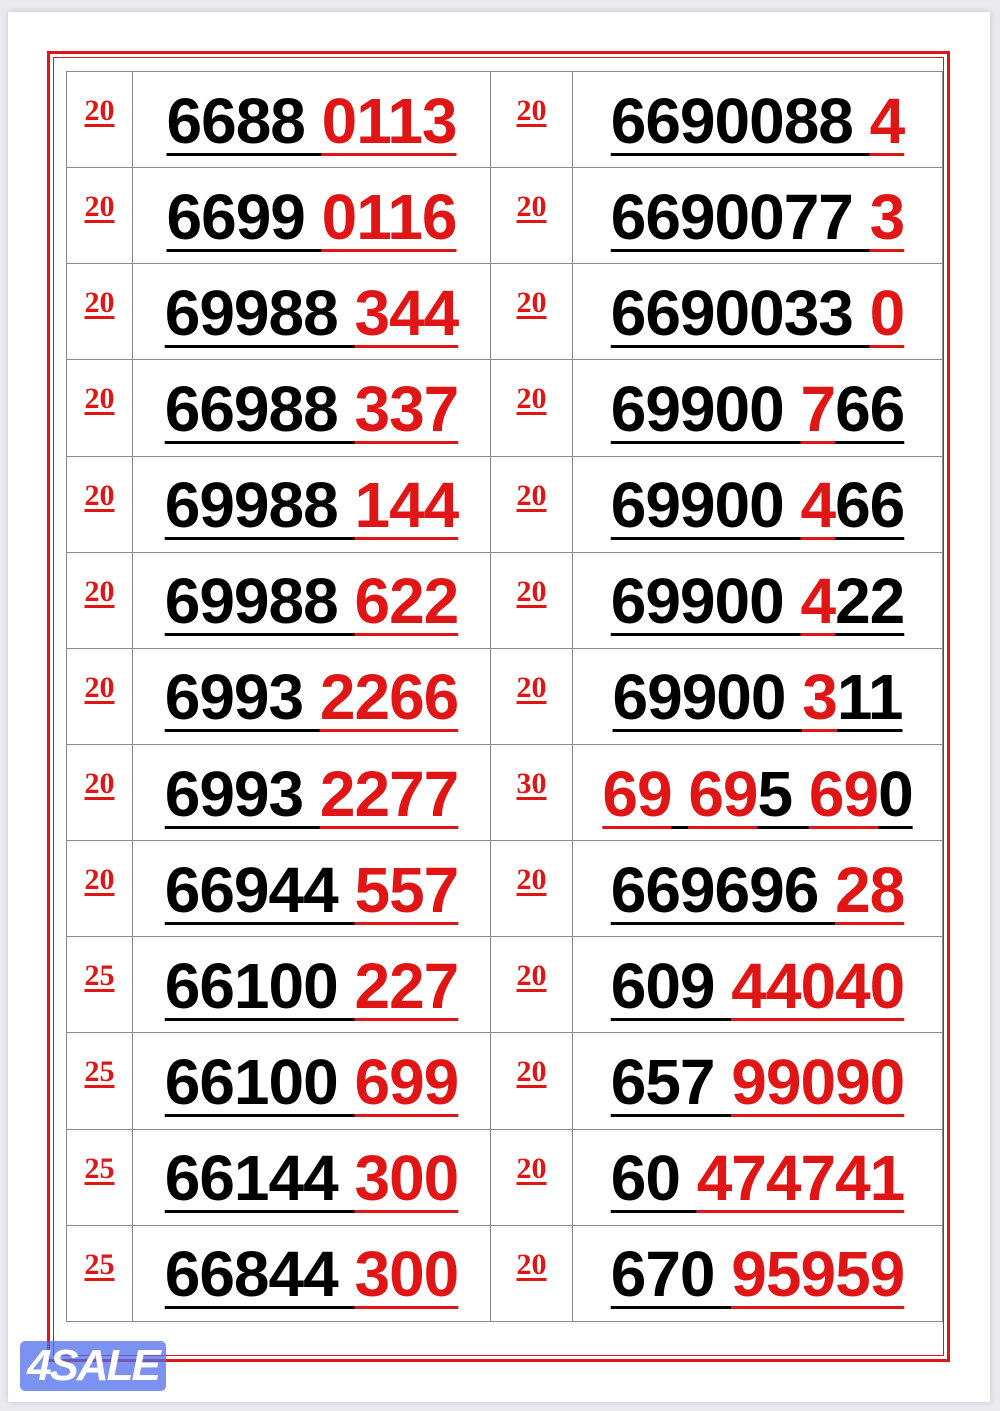  What do you see at coordinates (504, 504) in the screenshot?
I see `table-row: 20 69988 144 20 69900 466` at bounding box center [504, 504].